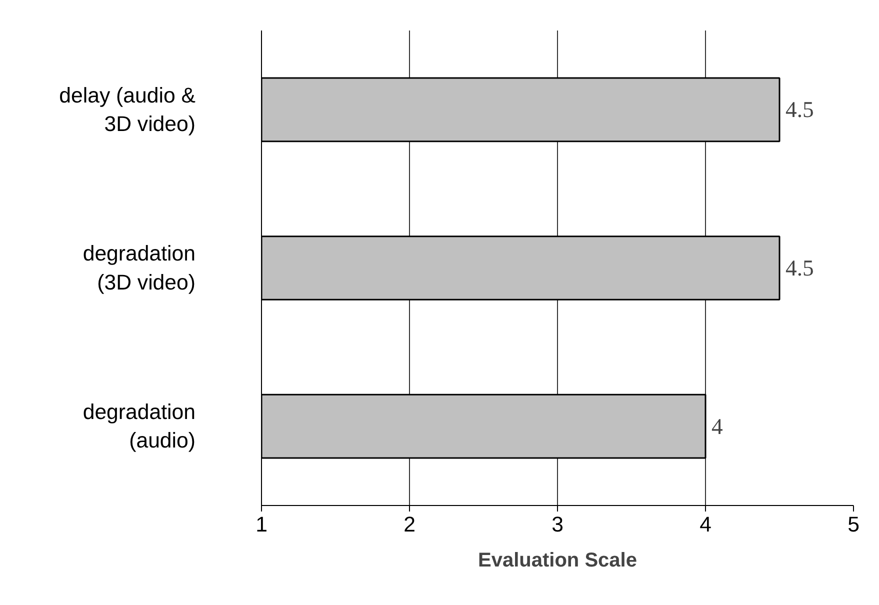  Describe the element at coordinates (854, 524) in the screenshot. I see `x-tick-label: 5` at that location.